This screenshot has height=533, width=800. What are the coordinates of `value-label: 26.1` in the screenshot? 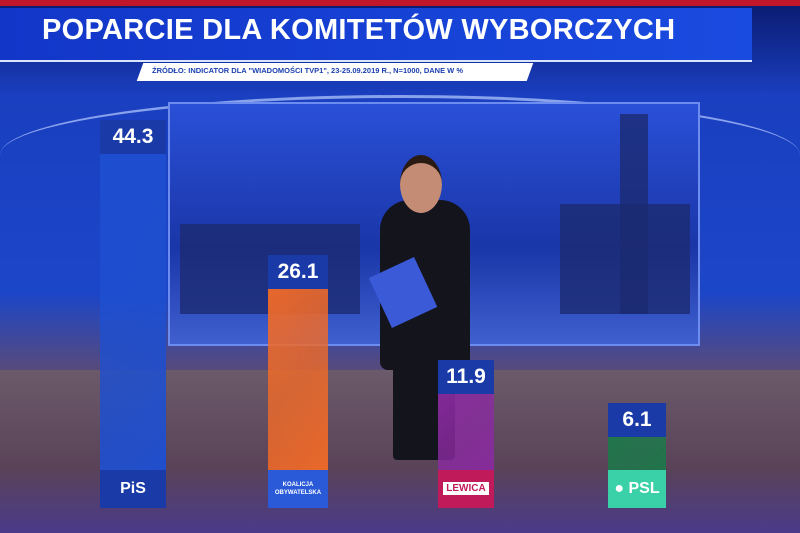 It's located at (298, 271).